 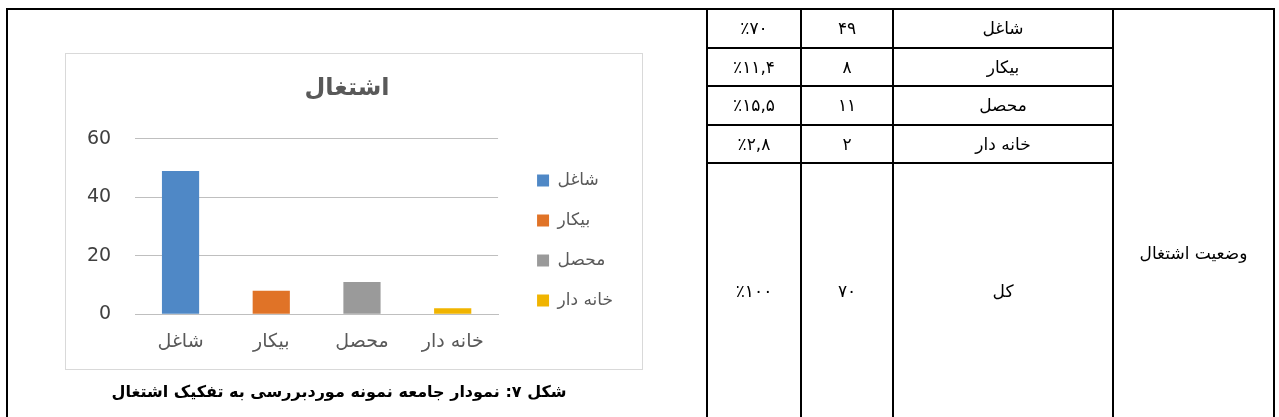 What do you see at coordinates (753, 144) in the screenshot?
I see `data-label: ٪۲,۸` at bounding box center [753, 144].